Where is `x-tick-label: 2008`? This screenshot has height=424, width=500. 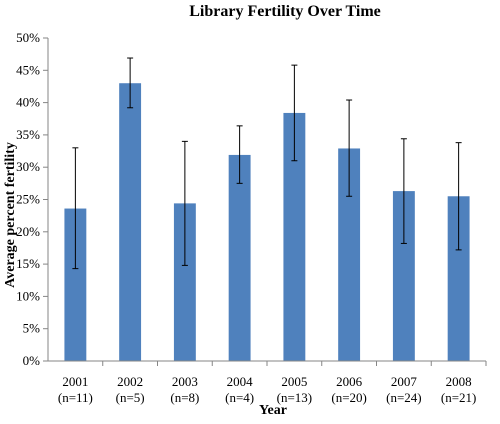
x-tick-label: 2008 is located at coordinates (459, 381).